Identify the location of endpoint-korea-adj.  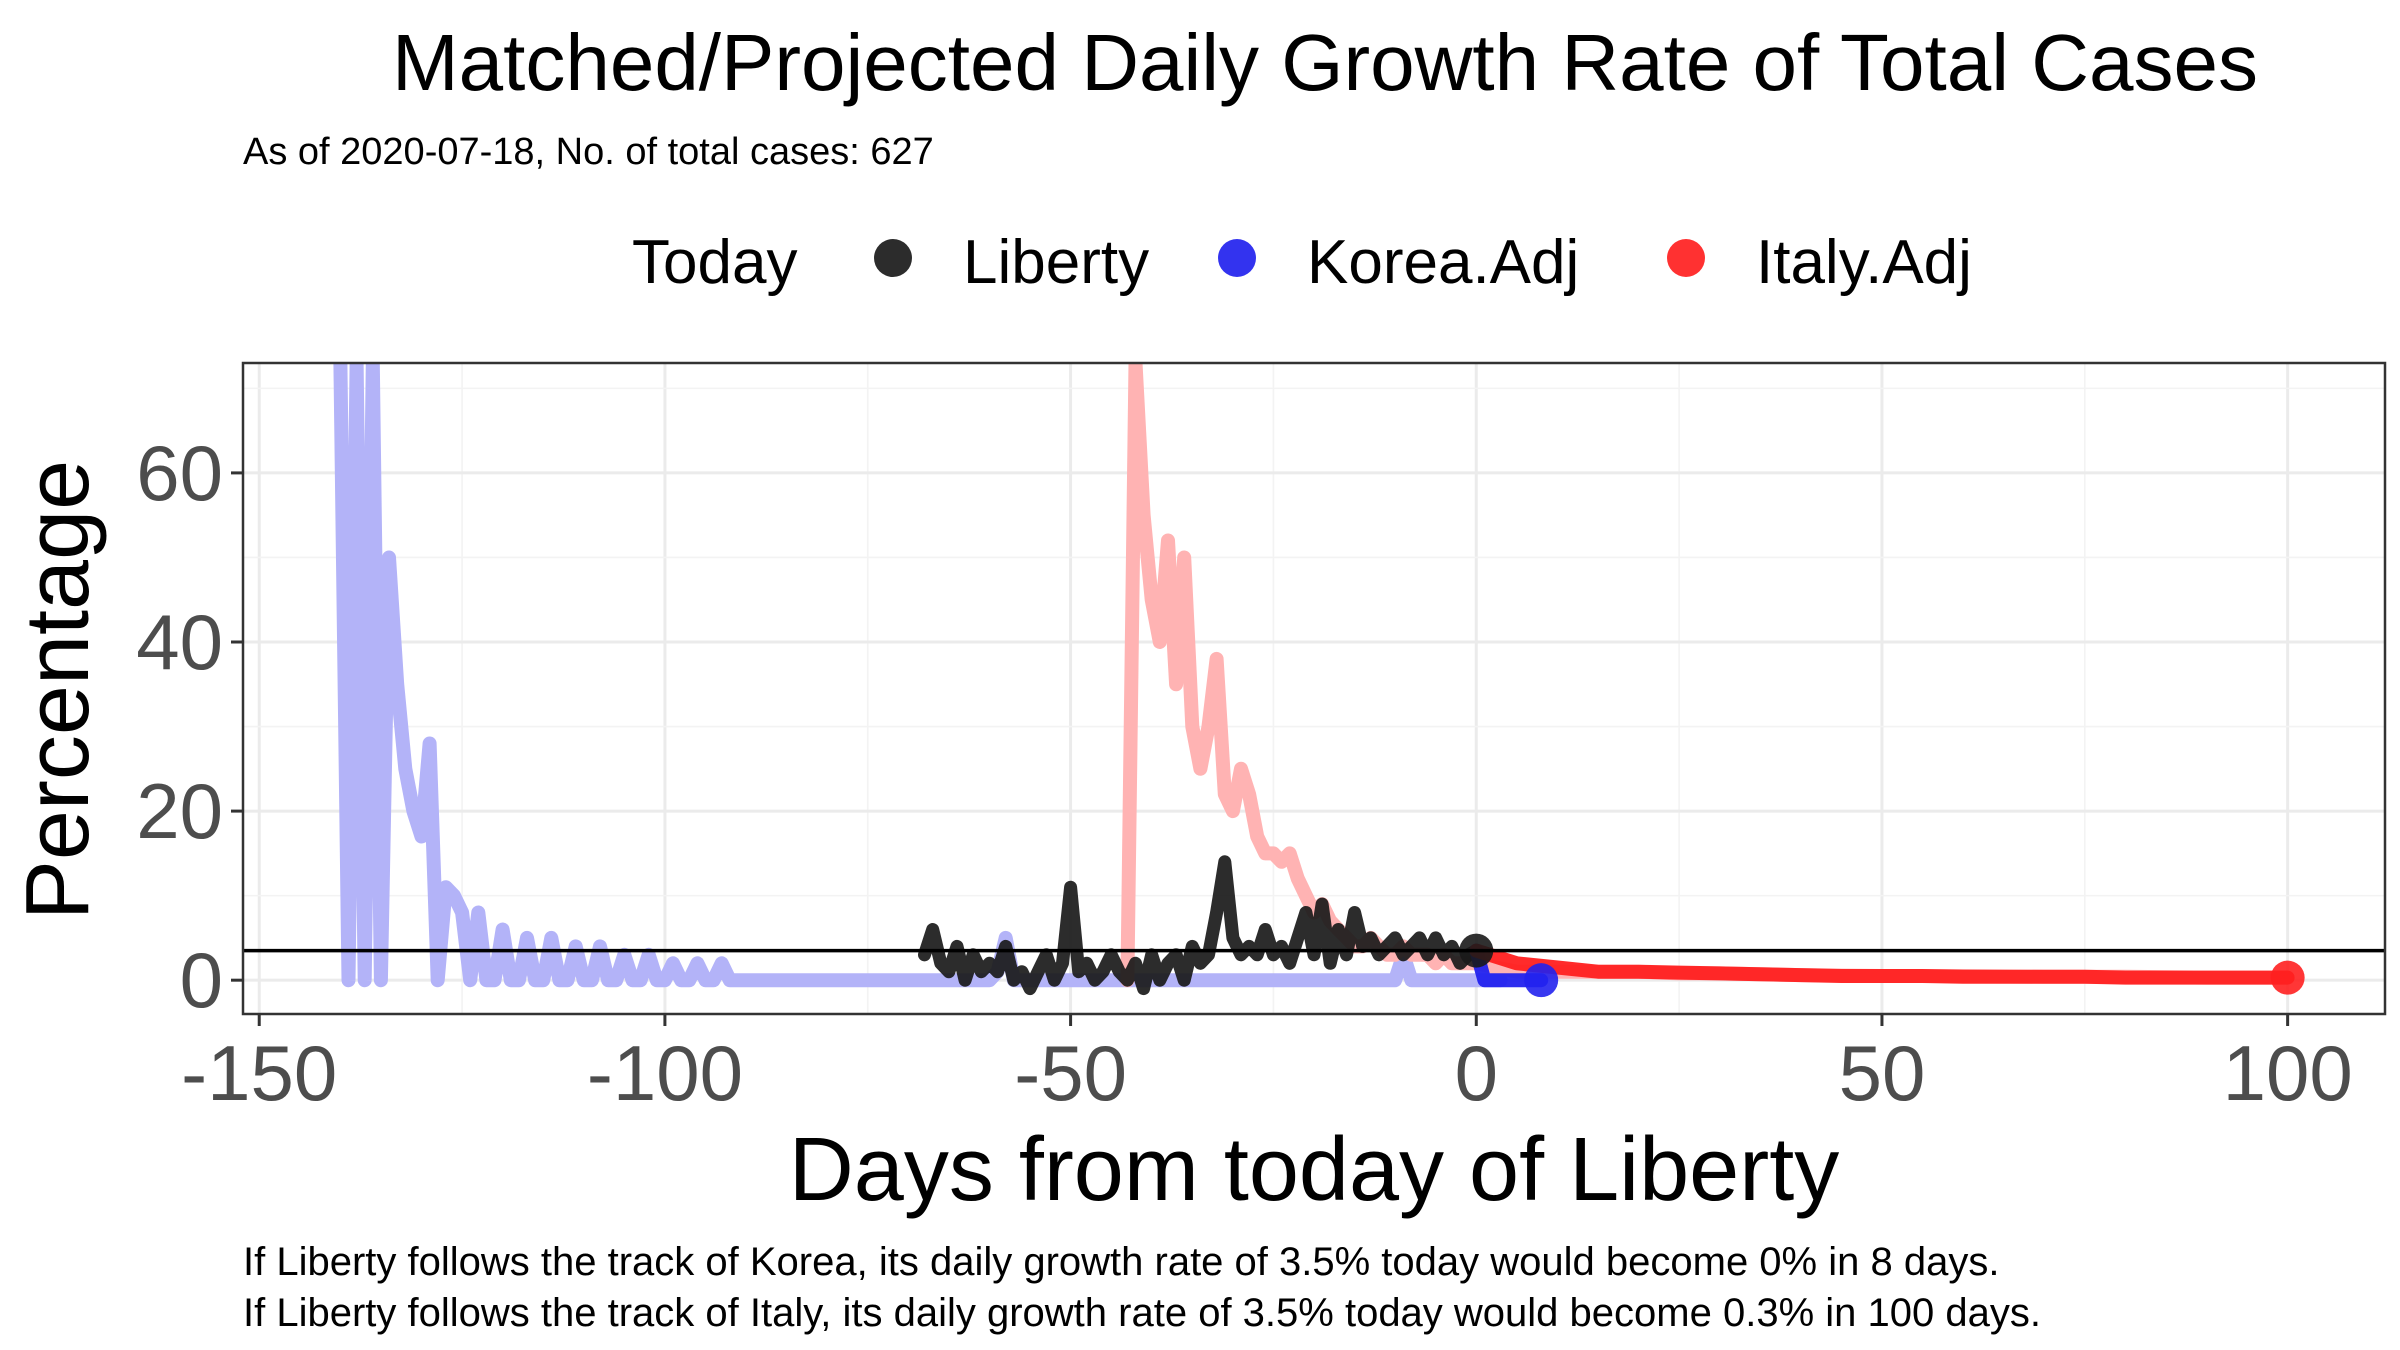
(1541, 980).